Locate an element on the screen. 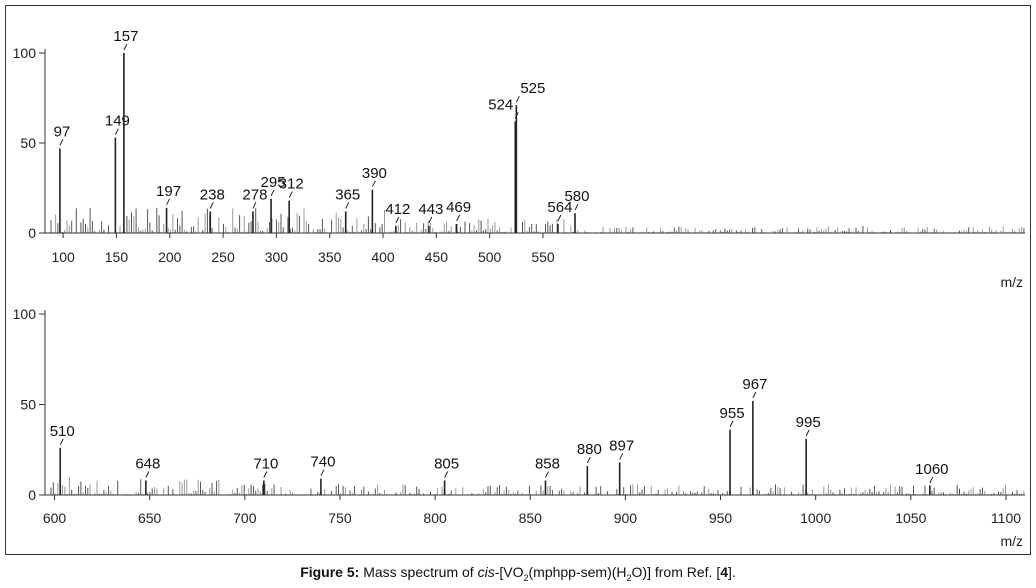 Image resolution: width=1036 pixels, height=588 pixels. peak-label: 525 is located at coordinates (532, 88).